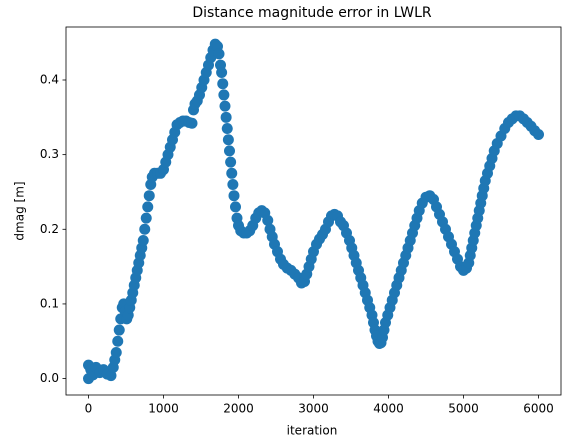  Describe the element at coordinates (238, 409) in the screenshot. I see `x-tick-label: 2000` at that location.